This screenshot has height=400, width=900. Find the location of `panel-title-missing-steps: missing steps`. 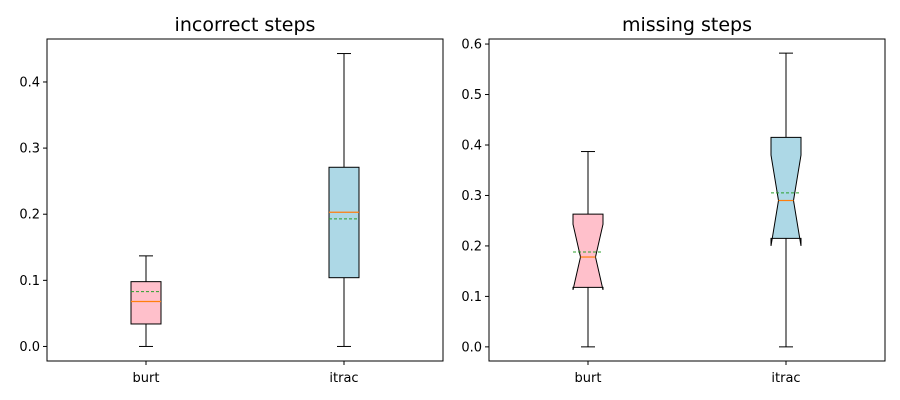

panel-title-missing-steps: missing steps is located at coordinates (687, 25).